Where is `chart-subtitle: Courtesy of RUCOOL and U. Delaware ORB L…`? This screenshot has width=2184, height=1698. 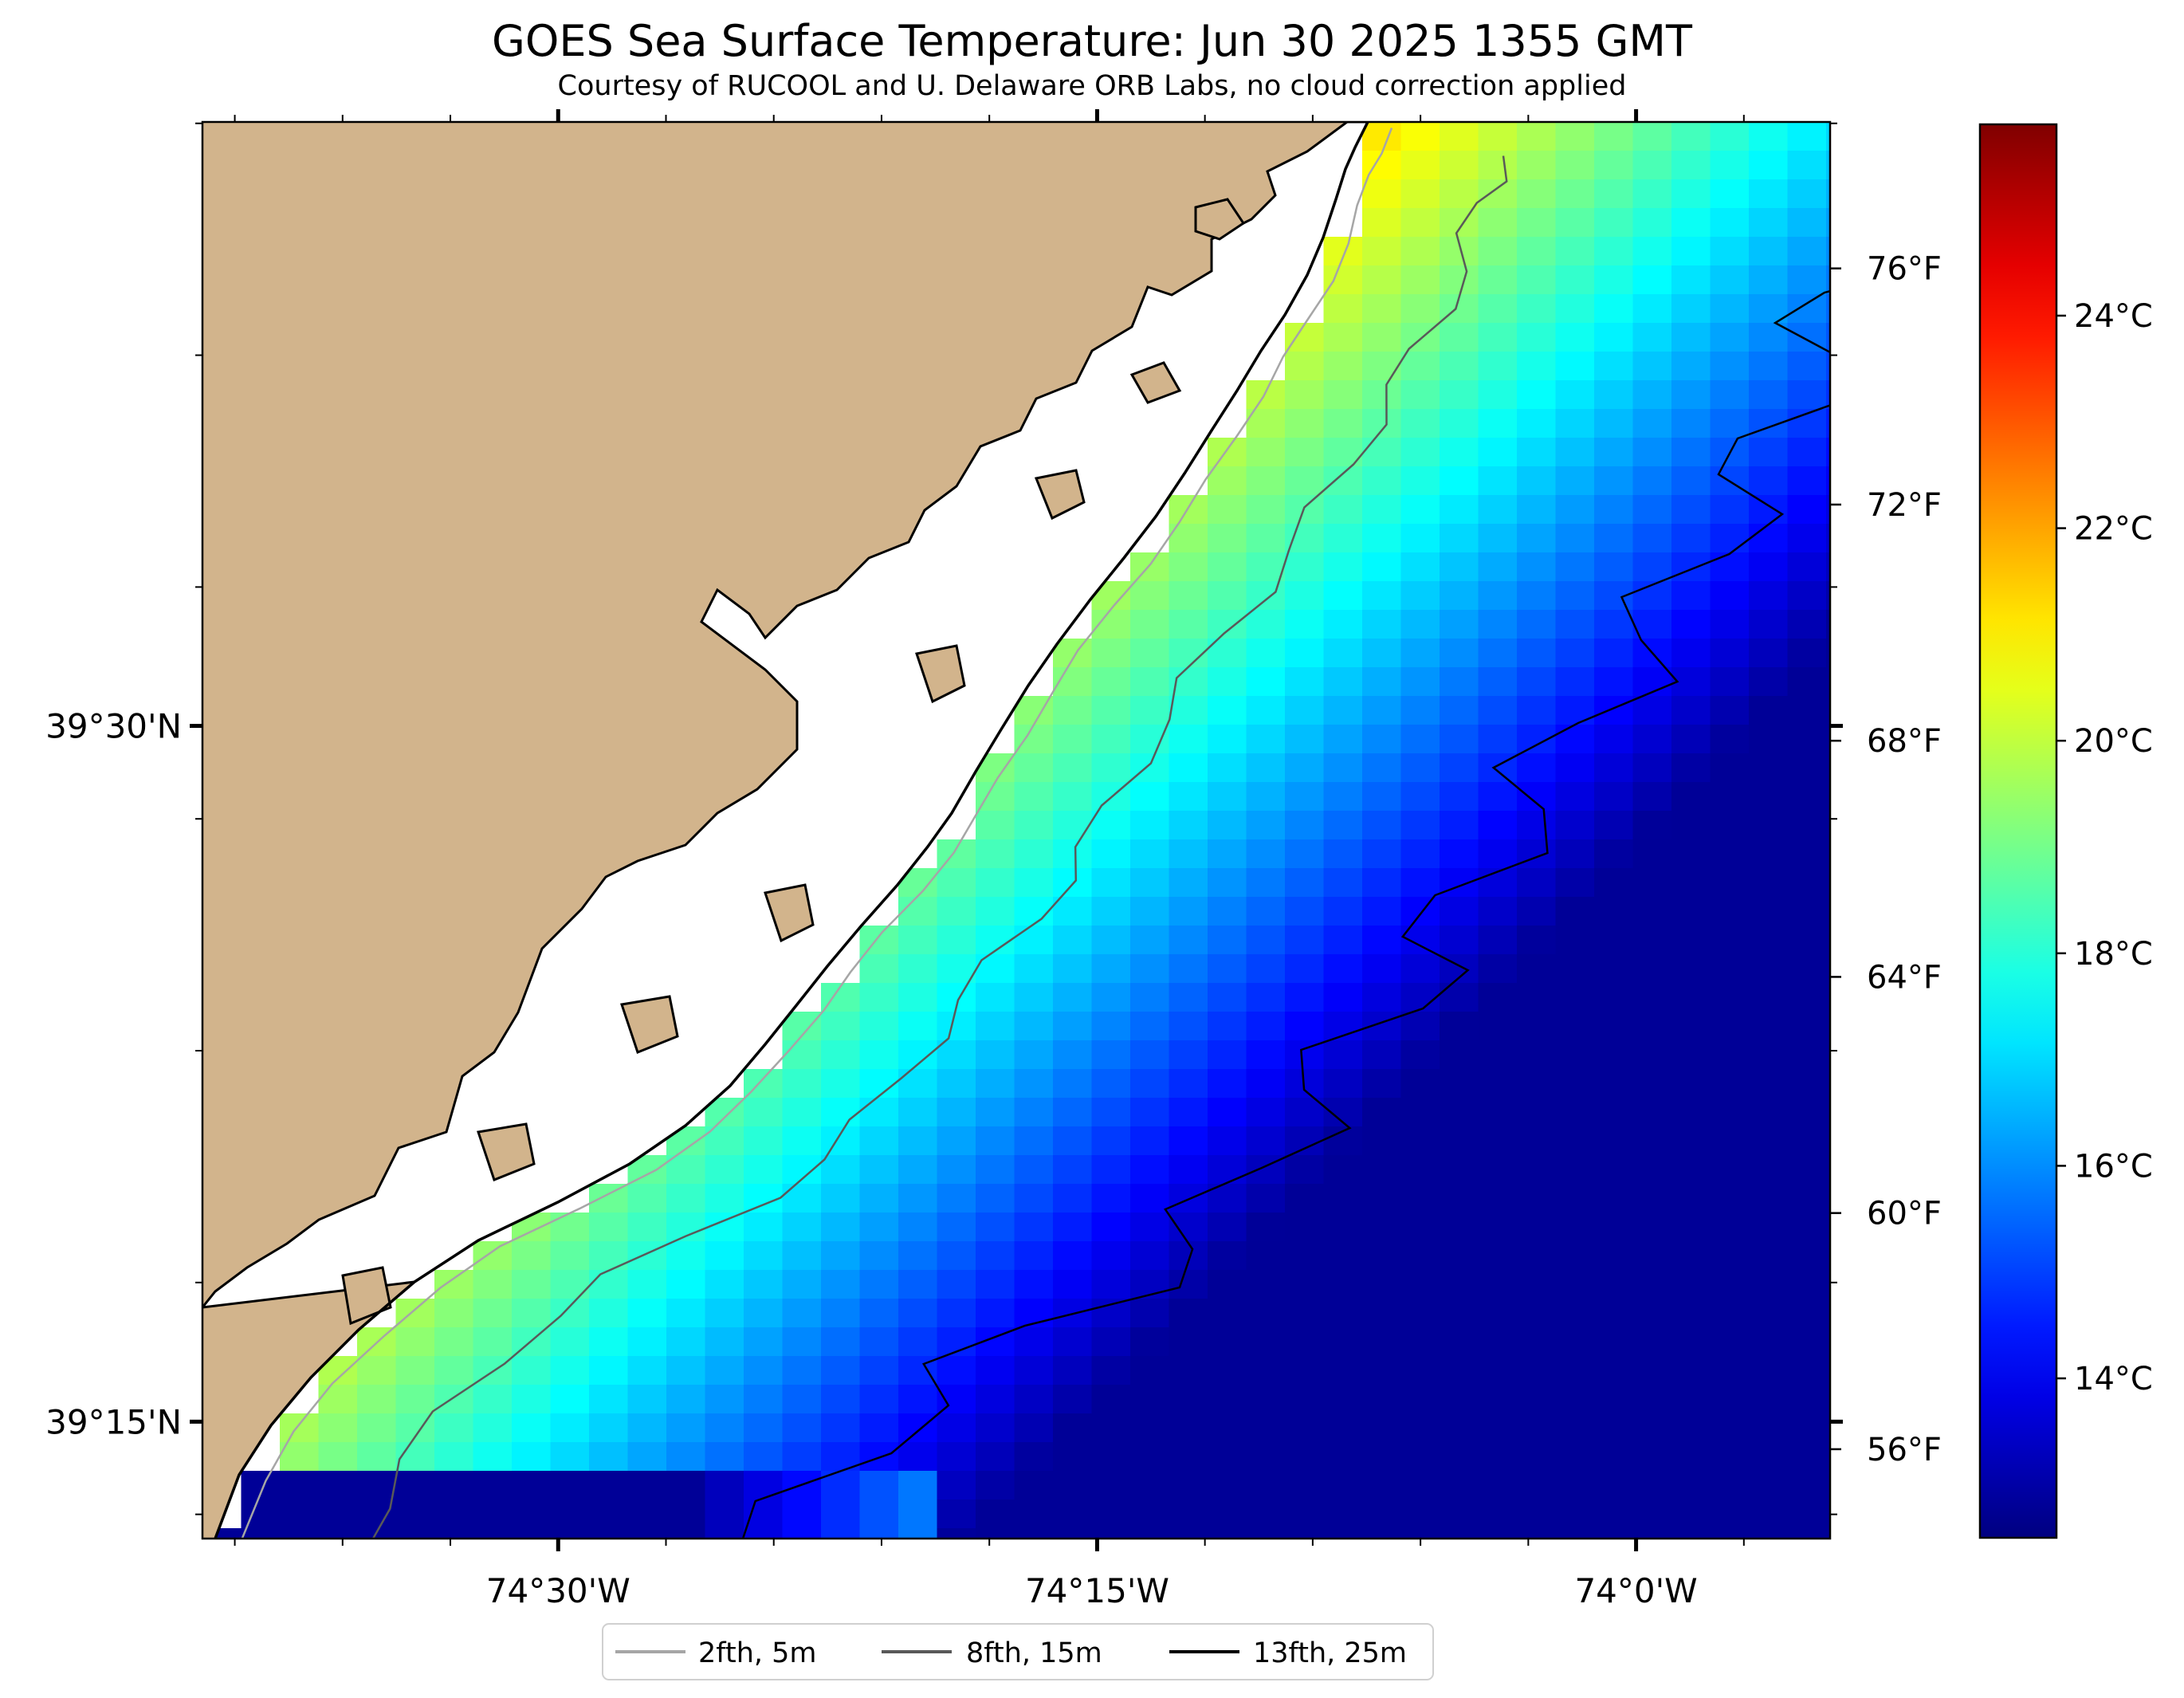
chart-subtitle: Courtesy of RUCOOL and U. Delaware ORB L… is located at coordinates (1092, 86).